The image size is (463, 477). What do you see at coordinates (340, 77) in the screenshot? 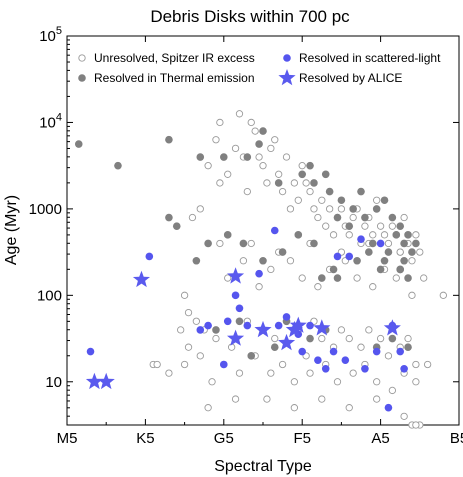
I see `legend-item: Resolved by ALICE` at bounding box center [340, 77].